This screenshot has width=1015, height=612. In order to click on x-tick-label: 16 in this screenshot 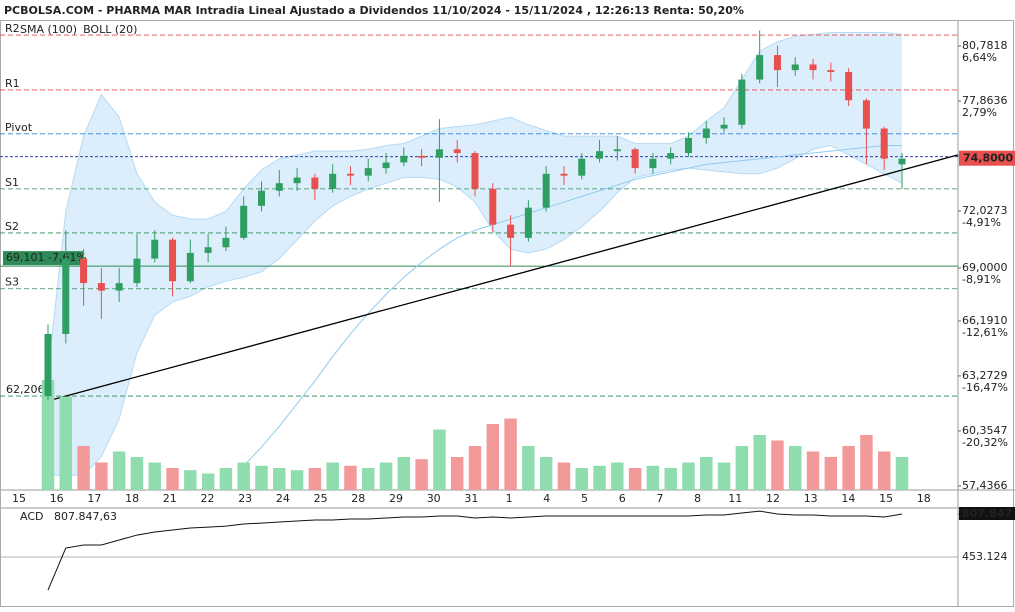, I will do `click(57, 498)`.